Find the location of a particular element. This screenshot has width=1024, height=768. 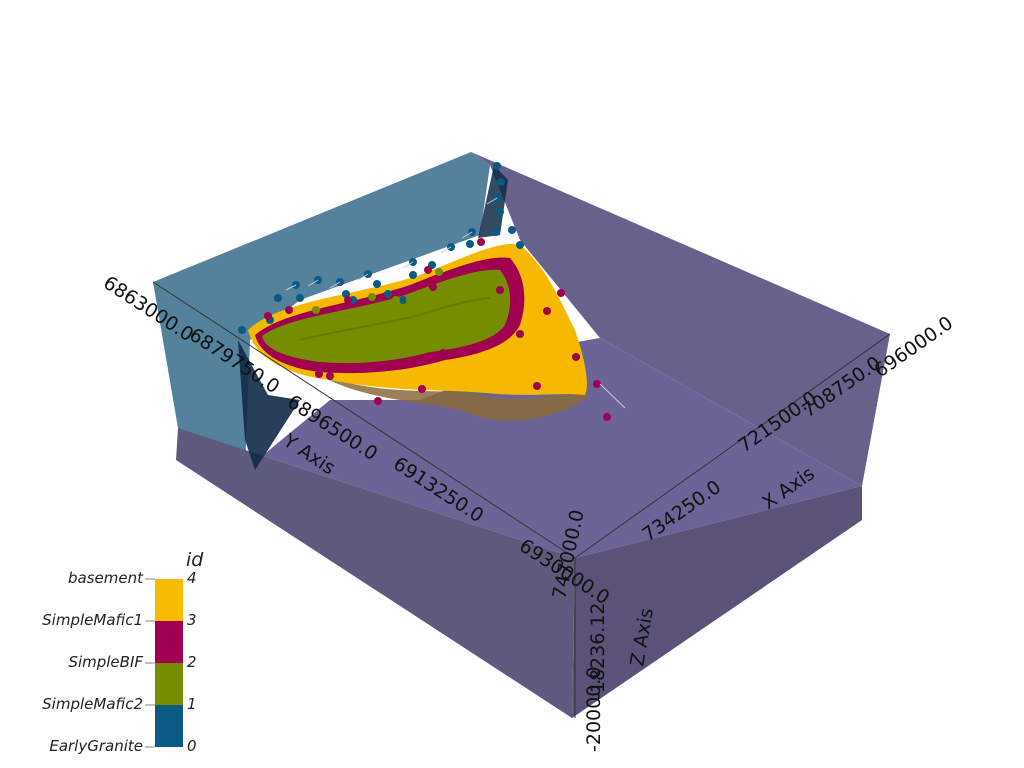

legend-value: 4 is located at coordinates (192, 578).